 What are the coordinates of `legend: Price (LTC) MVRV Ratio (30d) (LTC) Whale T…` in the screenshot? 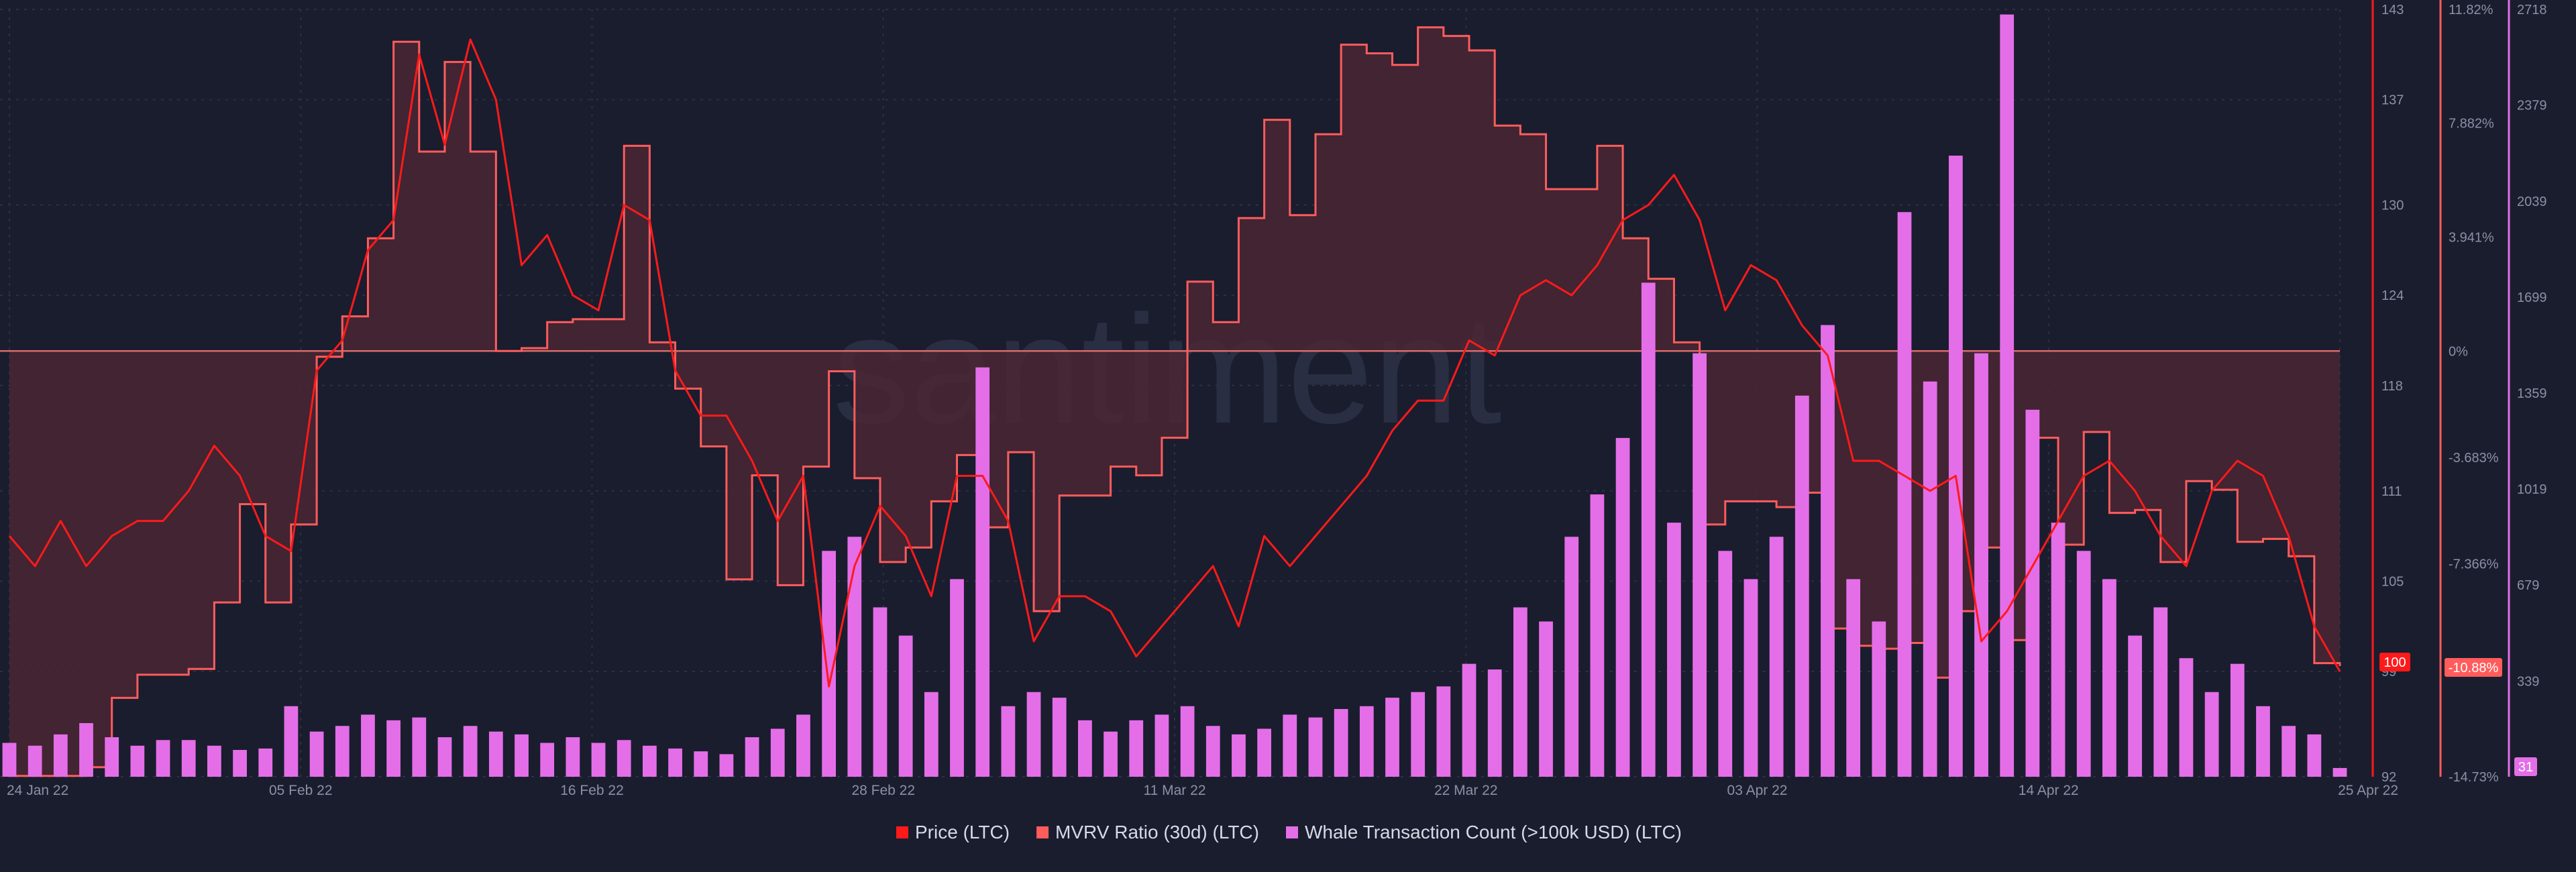 It's located at (1289, 832).